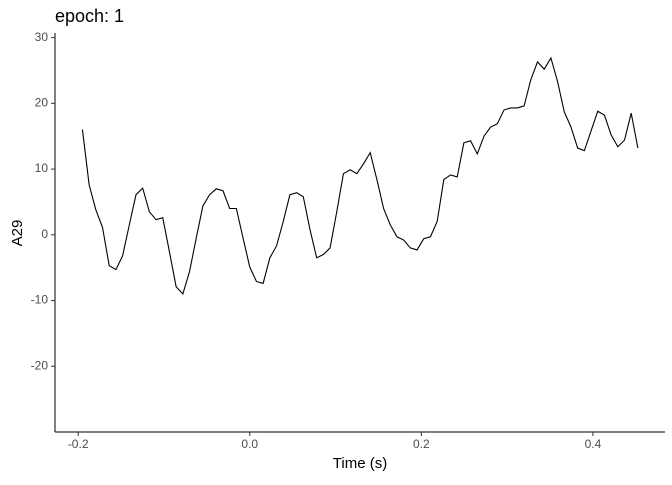  Describe the element at coordinates (249, 444) in the screenshot. I see `x-tick-label: 0.0` at that location.